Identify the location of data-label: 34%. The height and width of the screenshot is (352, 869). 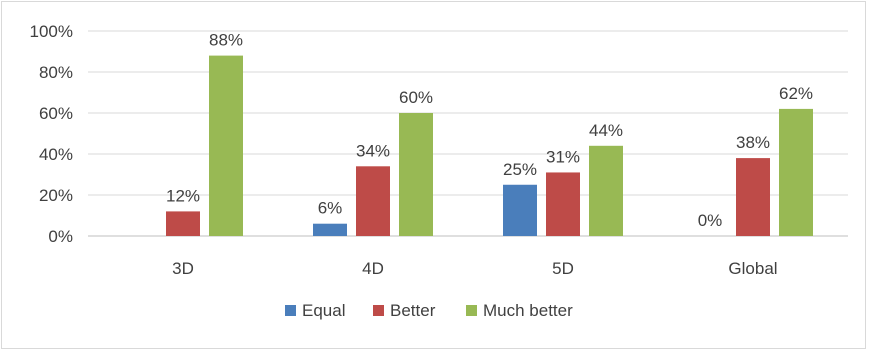
(373, 150).